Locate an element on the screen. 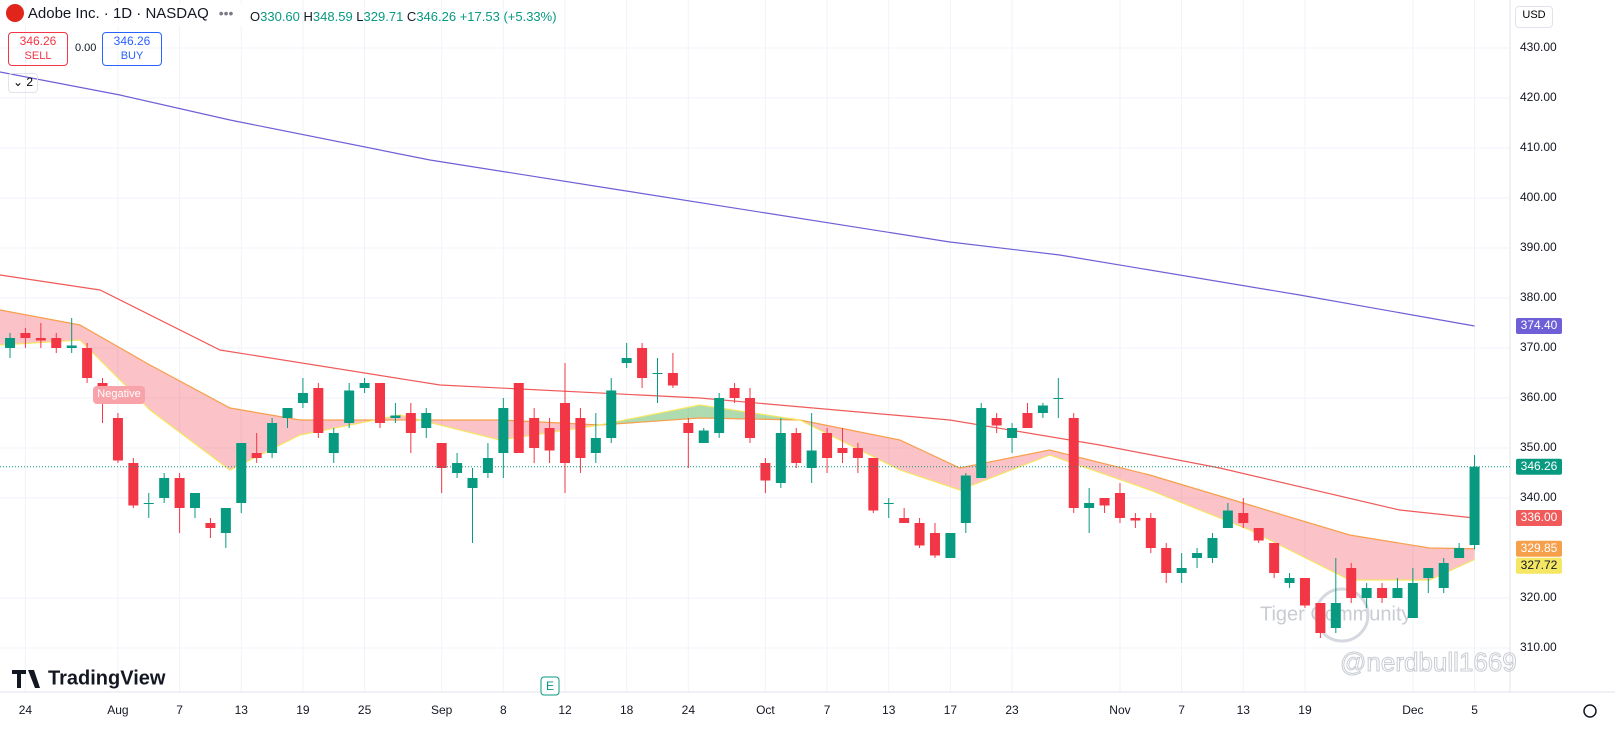 The width and height of the screenshot is (1615, 750). ma-badge-label: 329.85 is located at coordinates (1539, 548).